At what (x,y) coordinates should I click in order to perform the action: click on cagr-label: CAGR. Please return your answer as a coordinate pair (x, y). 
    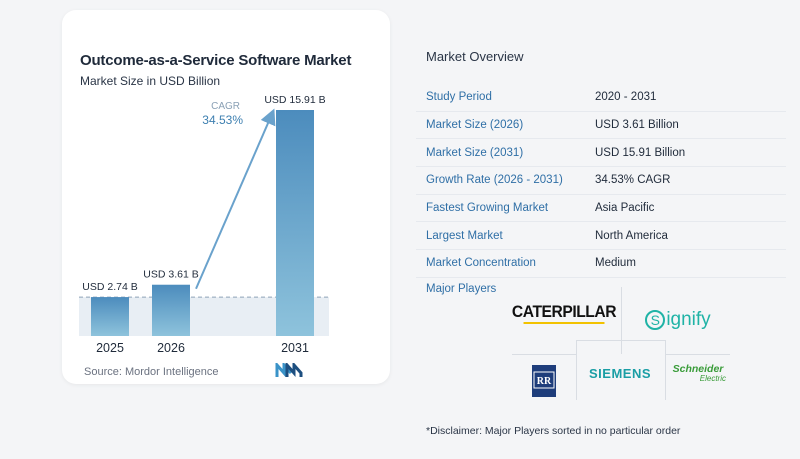
    Looking at the image, I should click on (225, 106).